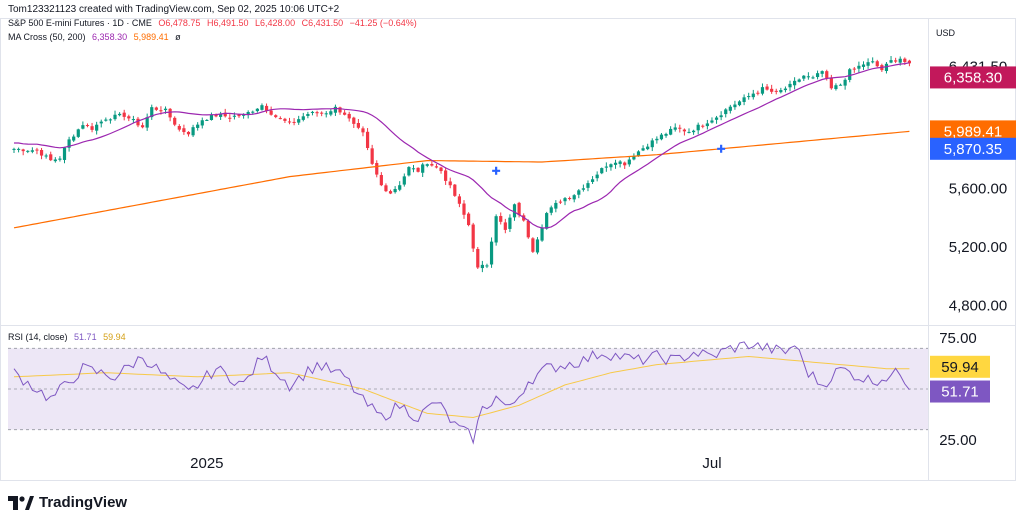 The width and height of the screenshot is (1024, 524). I want to click on ohlc-open: O6,478.75, so click(179, 23).